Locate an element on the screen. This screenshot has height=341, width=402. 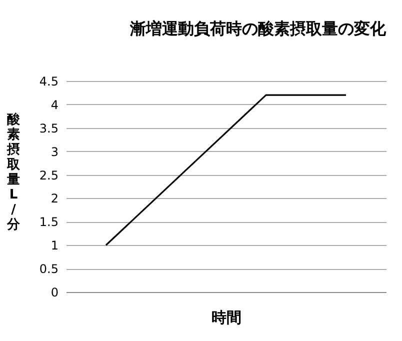
y-axis-title: 酸素摂取量 L/分 is located at coordinates (13, 172).